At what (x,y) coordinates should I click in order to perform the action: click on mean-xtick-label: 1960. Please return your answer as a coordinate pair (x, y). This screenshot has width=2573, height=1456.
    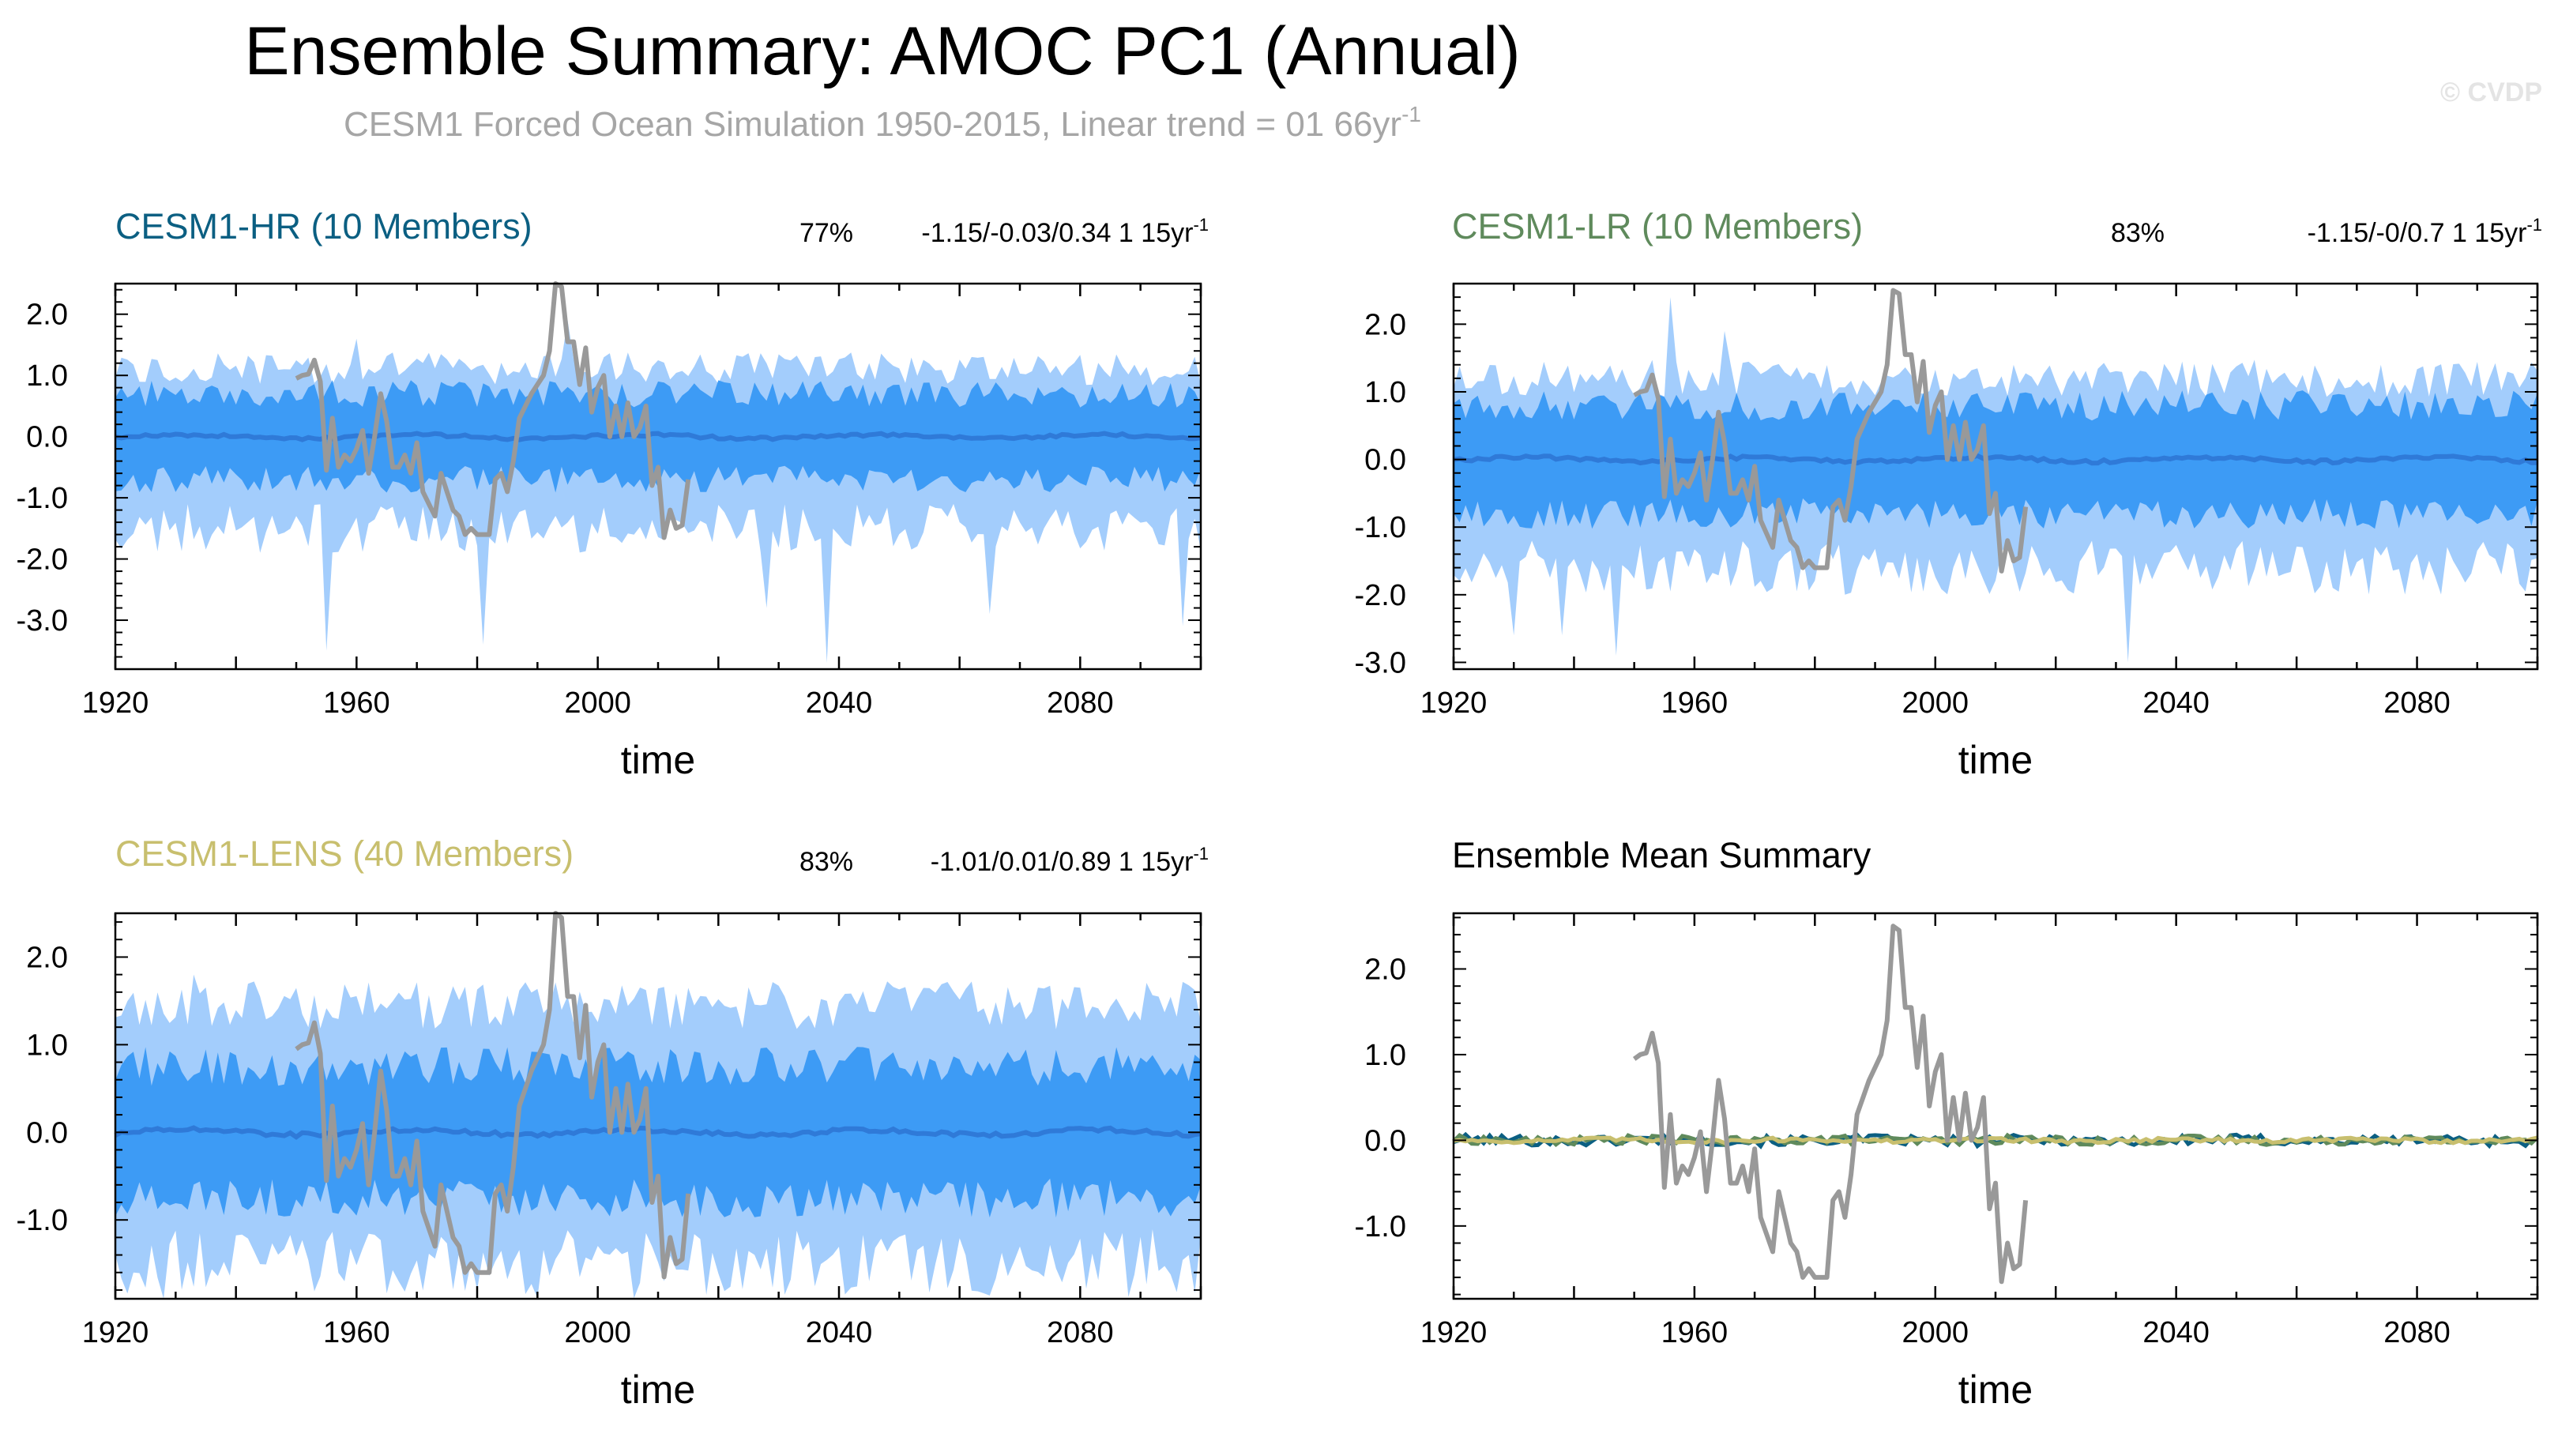
    Looking at the image, I should click on (1694, 1332).